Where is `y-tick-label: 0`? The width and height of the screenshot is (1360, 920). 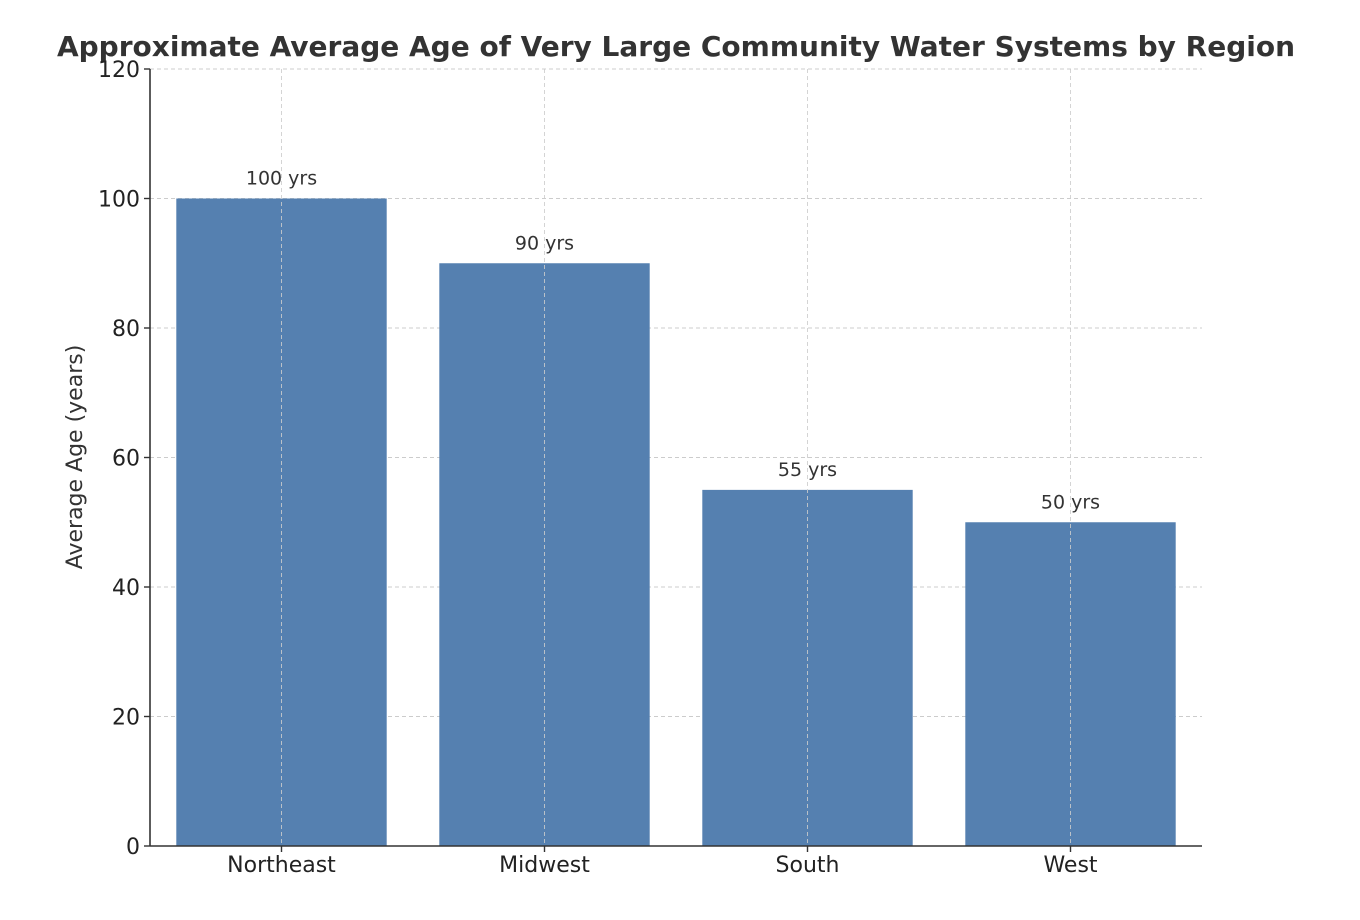 y-tick-label: 0 is located at coordinates (133, 847).